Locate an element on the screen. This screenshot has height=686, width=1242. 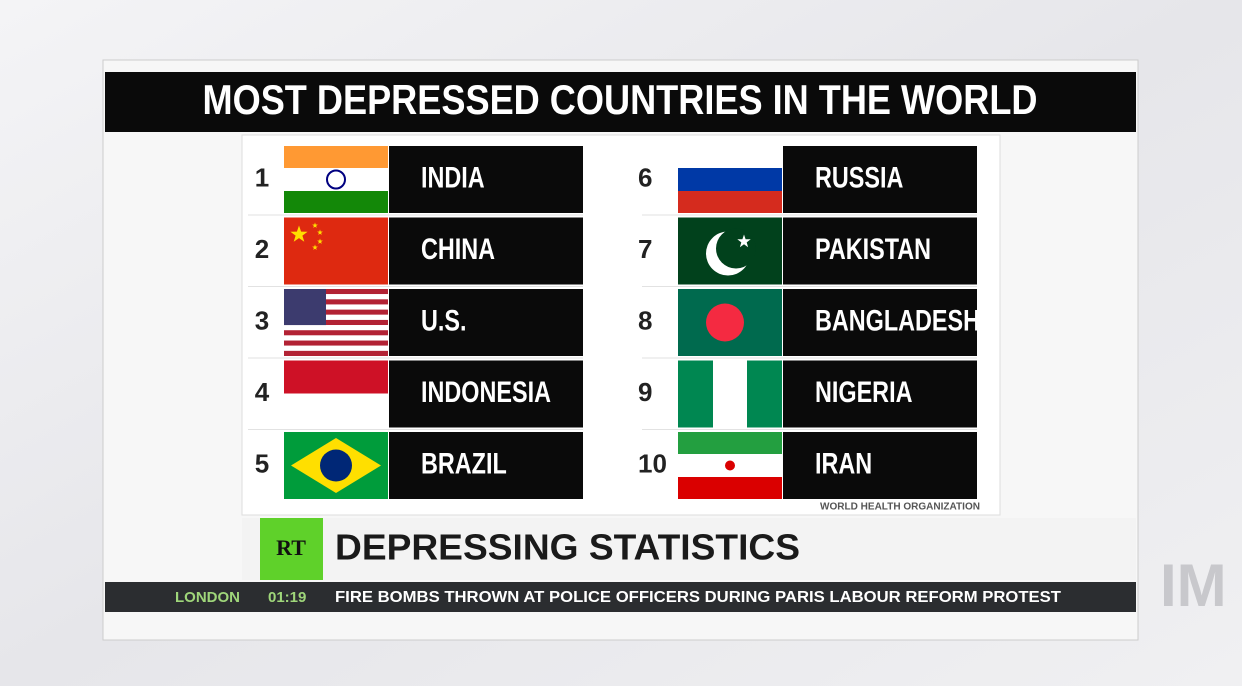
rank: 4 is located at coordinates (262, 392).